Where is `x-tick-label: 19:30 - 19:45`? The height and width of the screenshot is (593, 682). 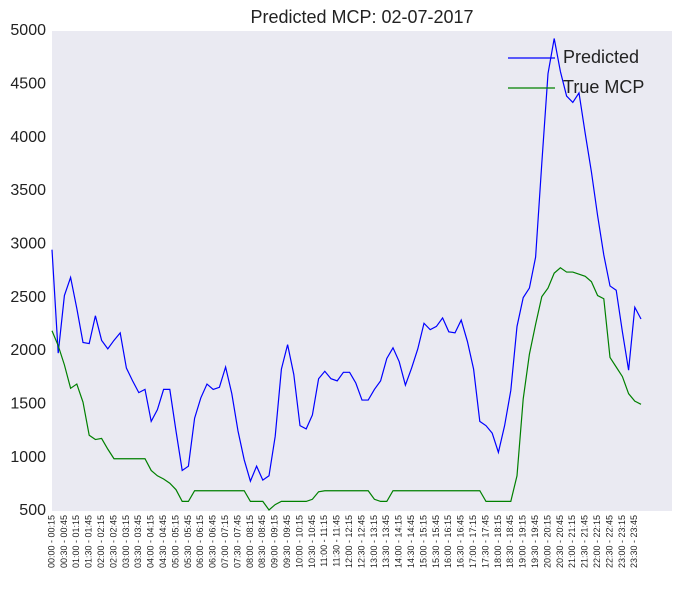 x-tick-label: 19:30 - 19:45 is located at coordinates (535, 541).